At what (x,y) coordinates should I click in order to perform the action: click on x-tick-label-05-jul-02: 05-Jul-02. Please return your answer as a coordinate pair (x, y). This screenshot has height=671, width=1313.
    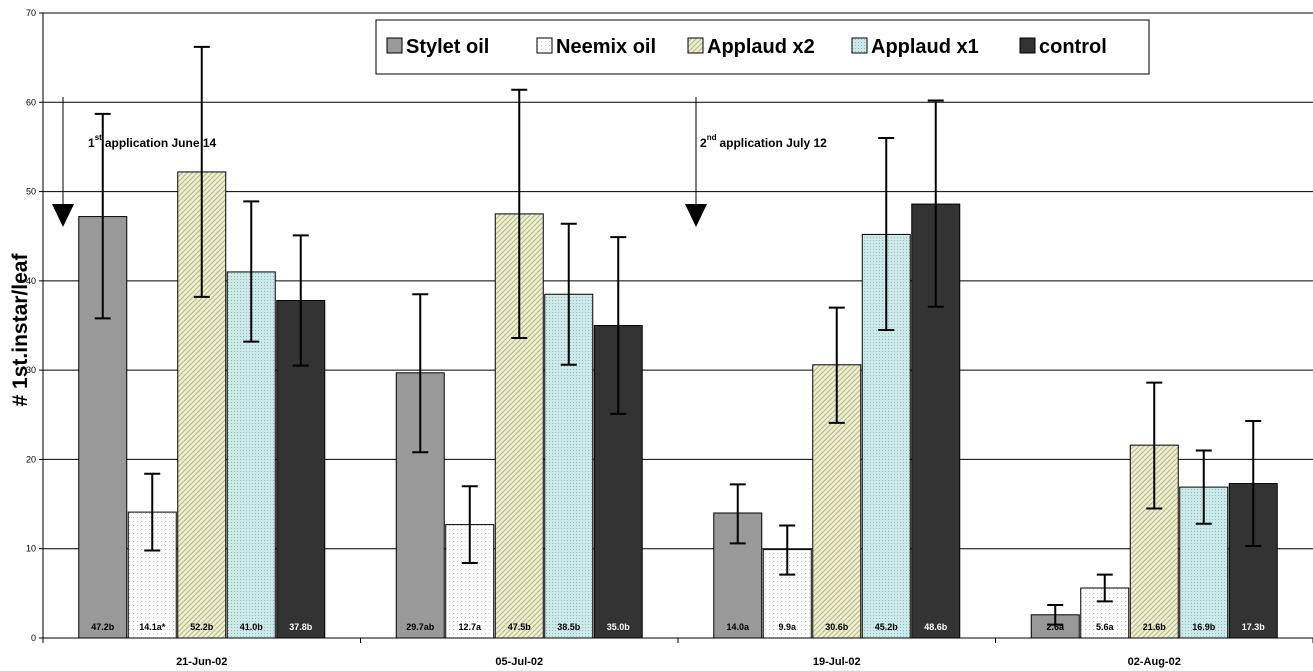
    Looking at the image, I should click on (519, 662).